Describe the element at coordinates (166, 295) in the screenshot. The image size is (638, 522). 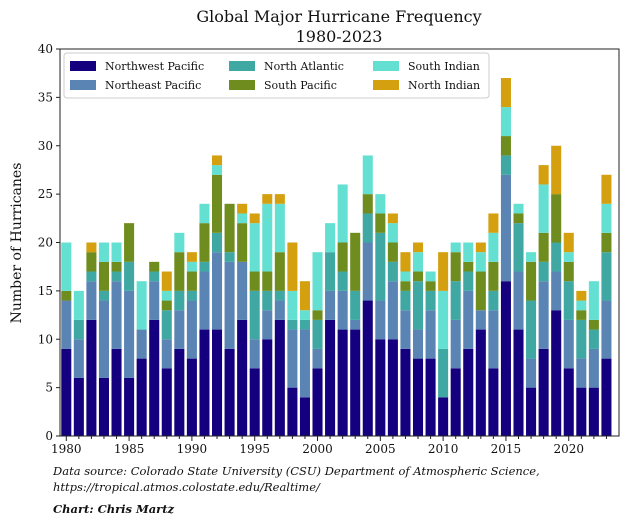
I see `bar-south-indian-1988` at that location.